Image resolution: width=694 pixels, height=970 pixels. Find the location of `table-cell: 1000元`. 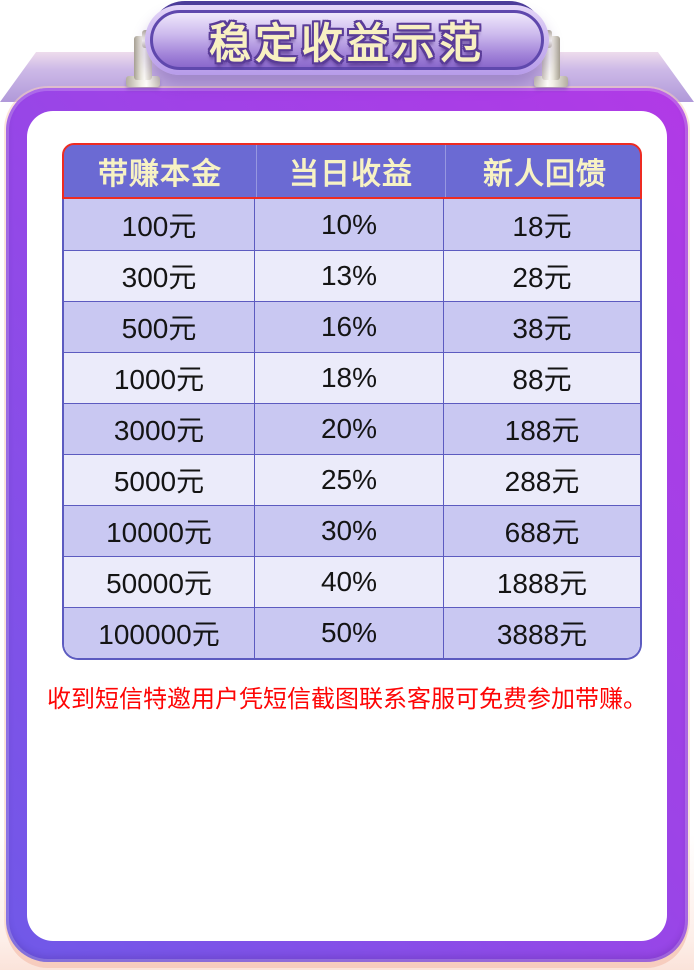

table-cell: 1000元 is located at coordinates (159, 377).